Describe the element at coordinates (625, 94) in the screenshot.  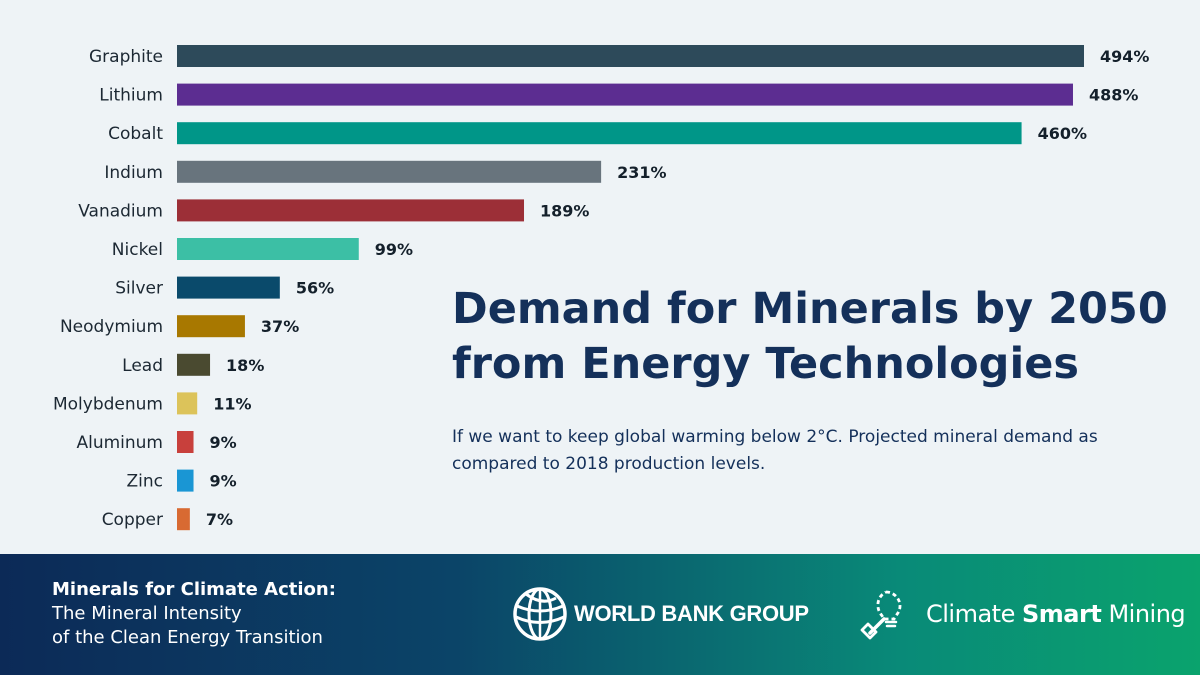
I see `bar-lithium` at that location.